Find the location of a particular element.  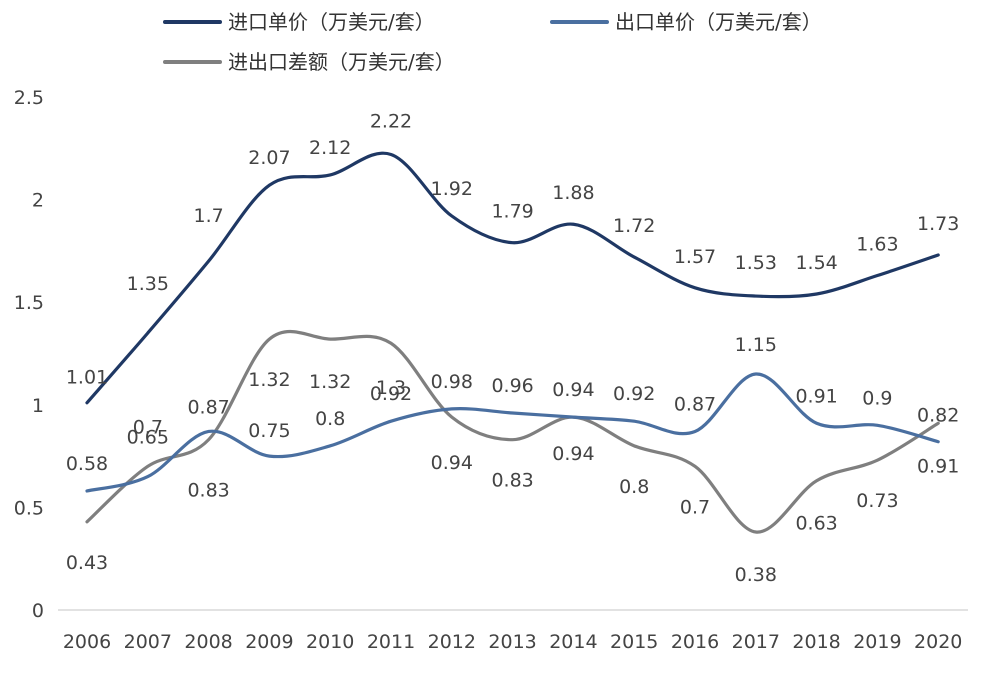

y-tick-label: 1 is located at coordinates (38, 406).